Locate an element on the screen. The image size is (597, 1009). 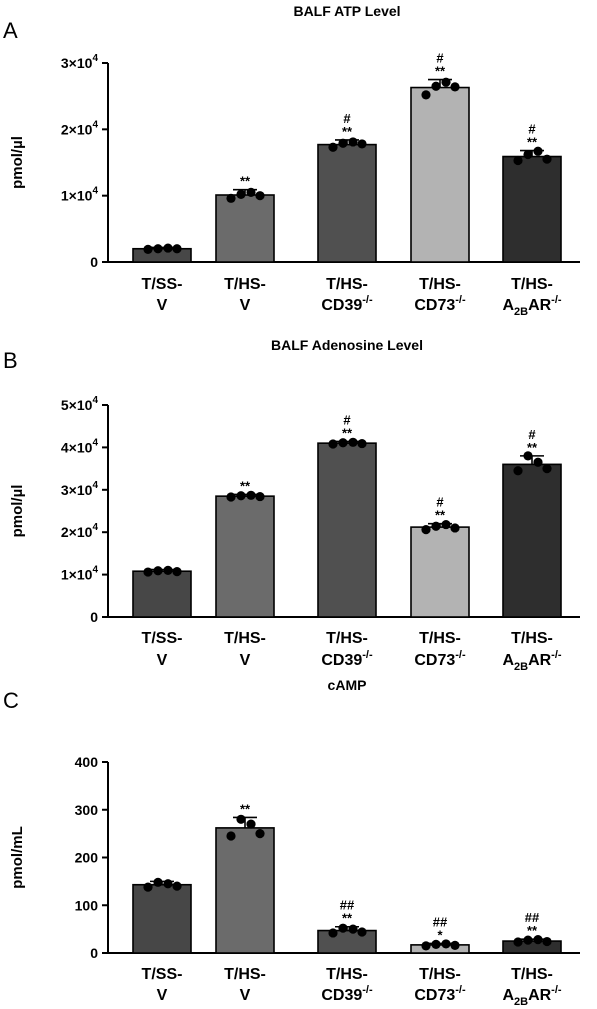
chart-title: BALF ATP Level is located at coordinates (346, 11).